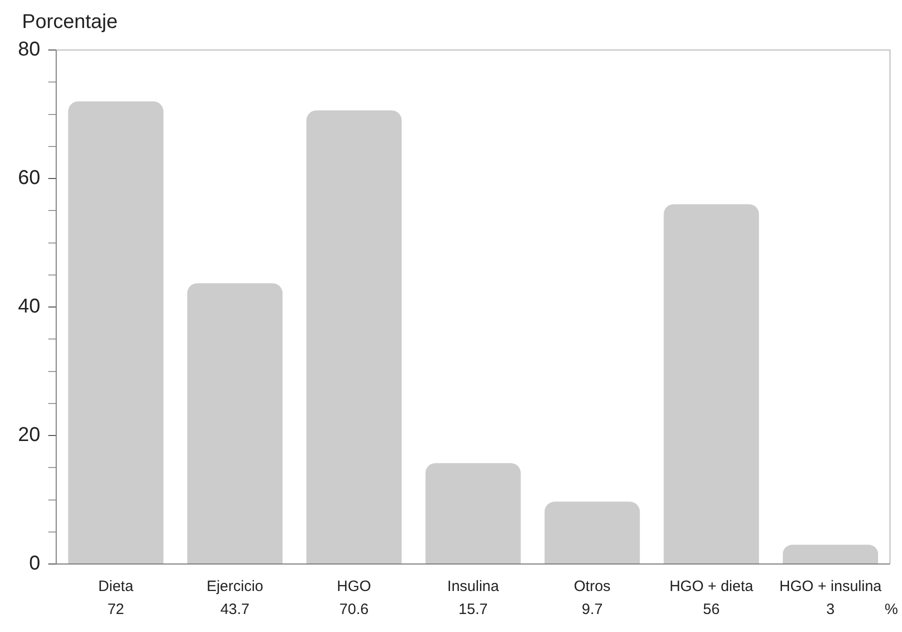 This screenshot has width=902, height=632. What do you see at coordinates (29, 178) in the screenshot?
I see `y-tick-label: 60` at bounding box center [29, 178].